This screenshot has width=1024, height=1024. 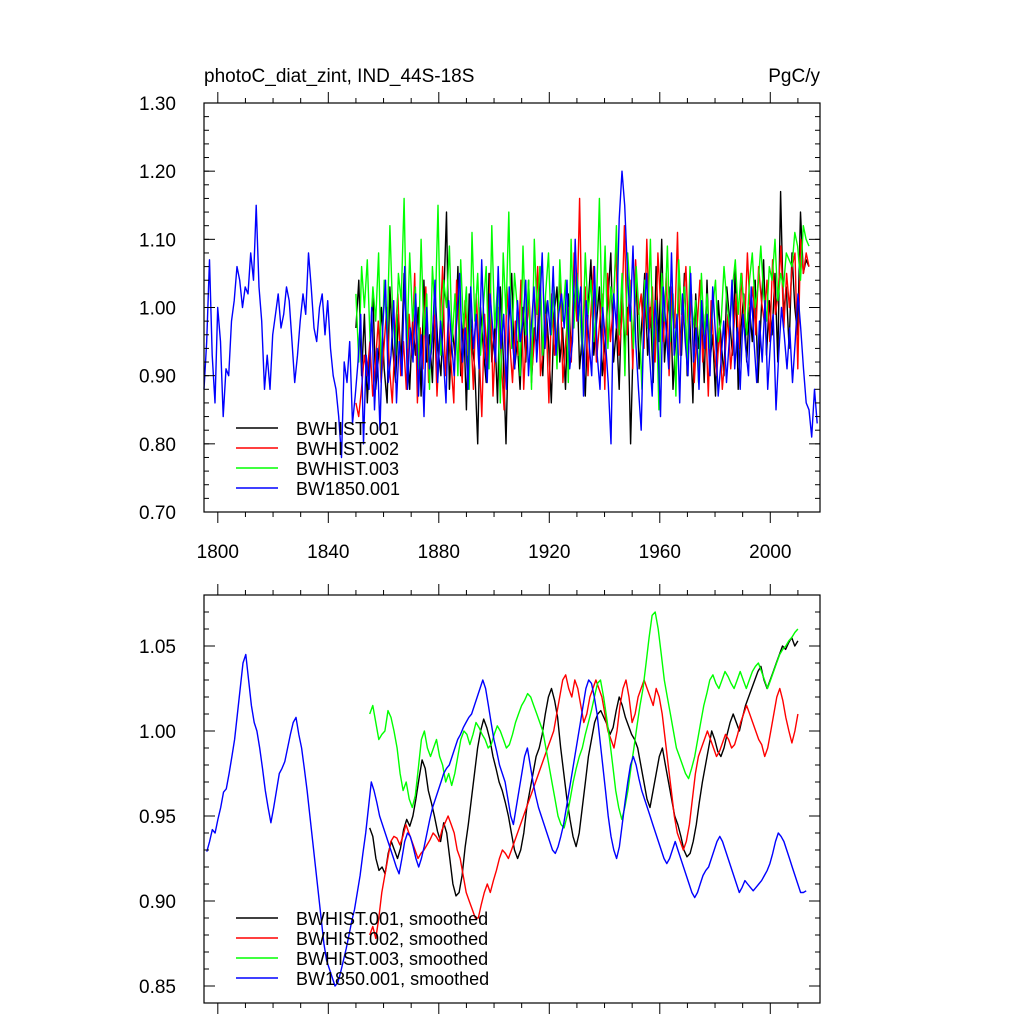 What do you see at coordinates (157, 987) in the screenshot?
I see `y-tick-label: 0.85` at bounding box center [157, 987].